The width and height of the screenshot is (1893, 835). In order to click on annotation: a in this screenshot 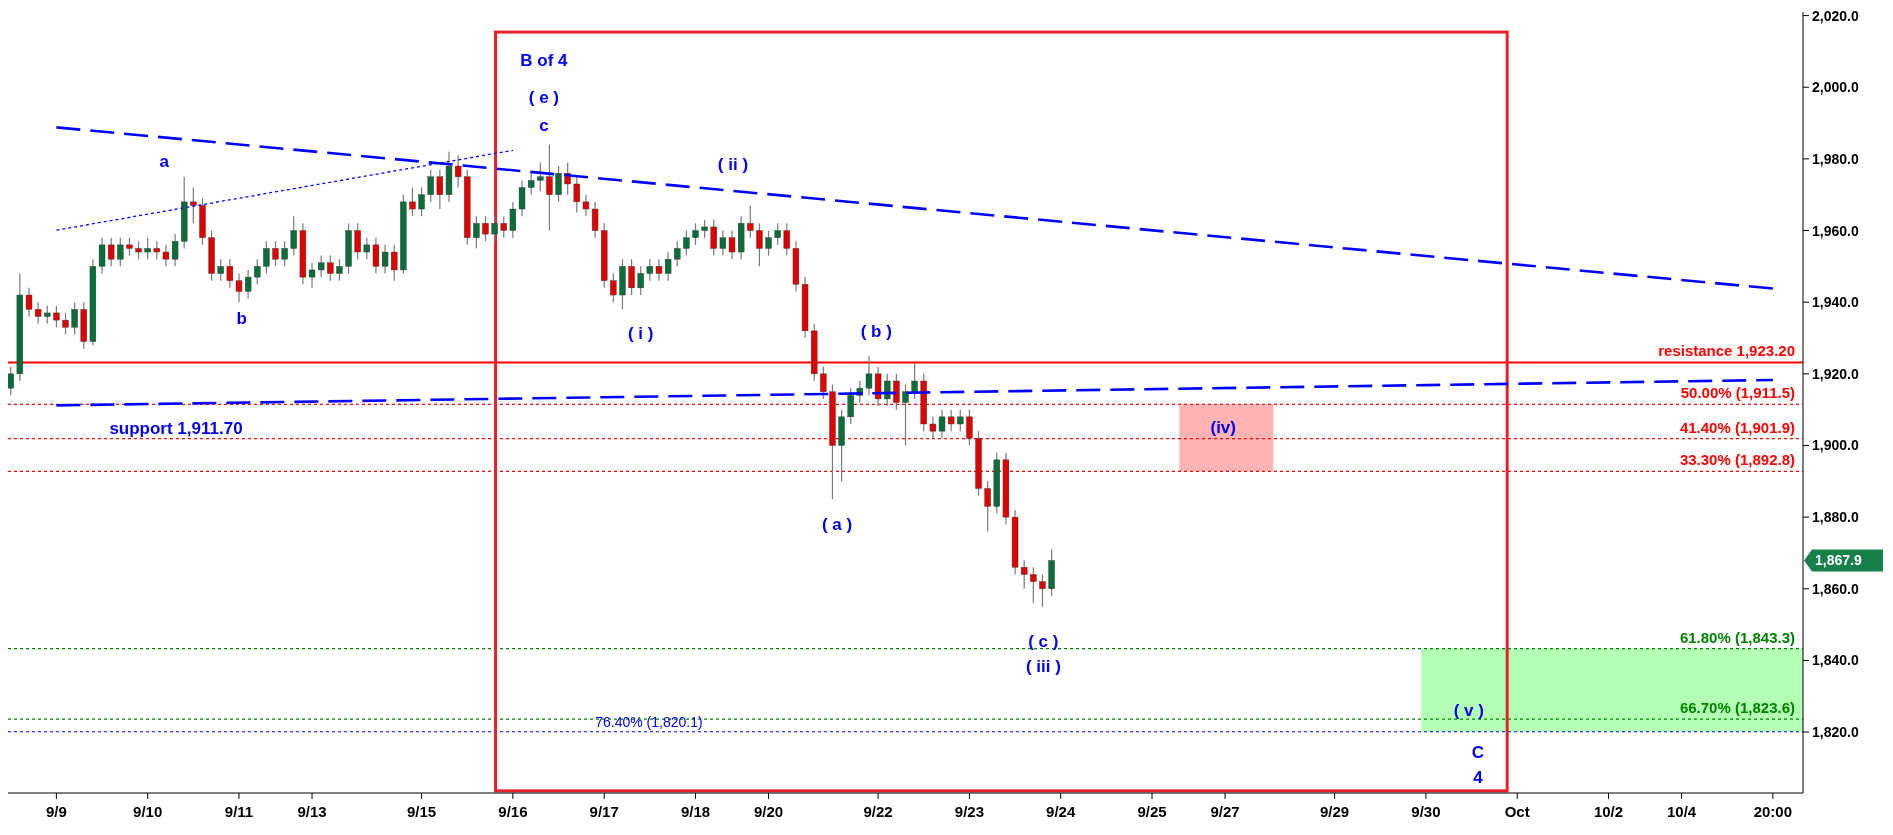, I will do `click(164, 161)`.